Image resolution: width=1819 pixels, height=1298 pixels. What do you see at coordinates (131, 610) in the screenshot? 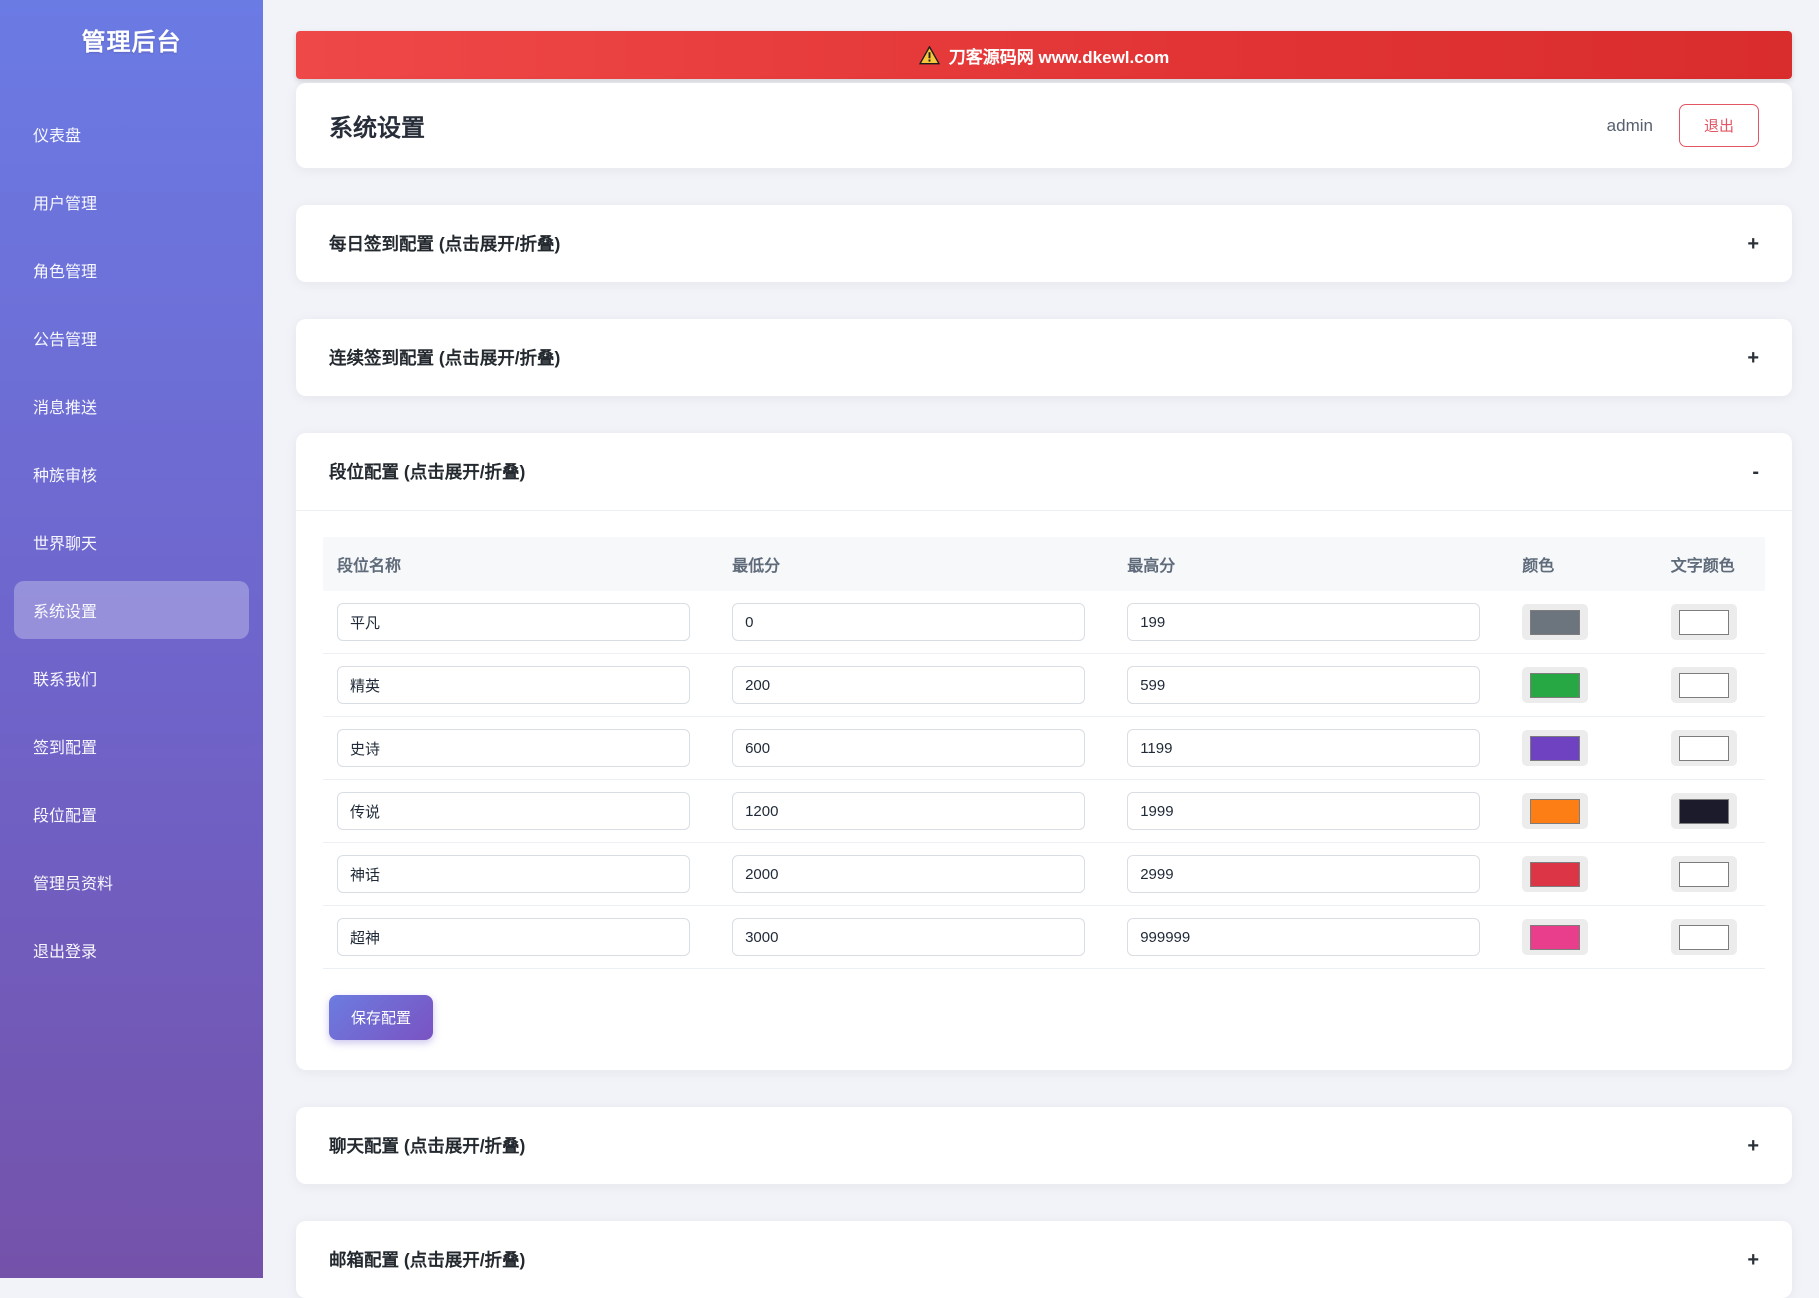
I see `sidebar-item-system-settings: 系统设置` at bounding box center [131, 610].